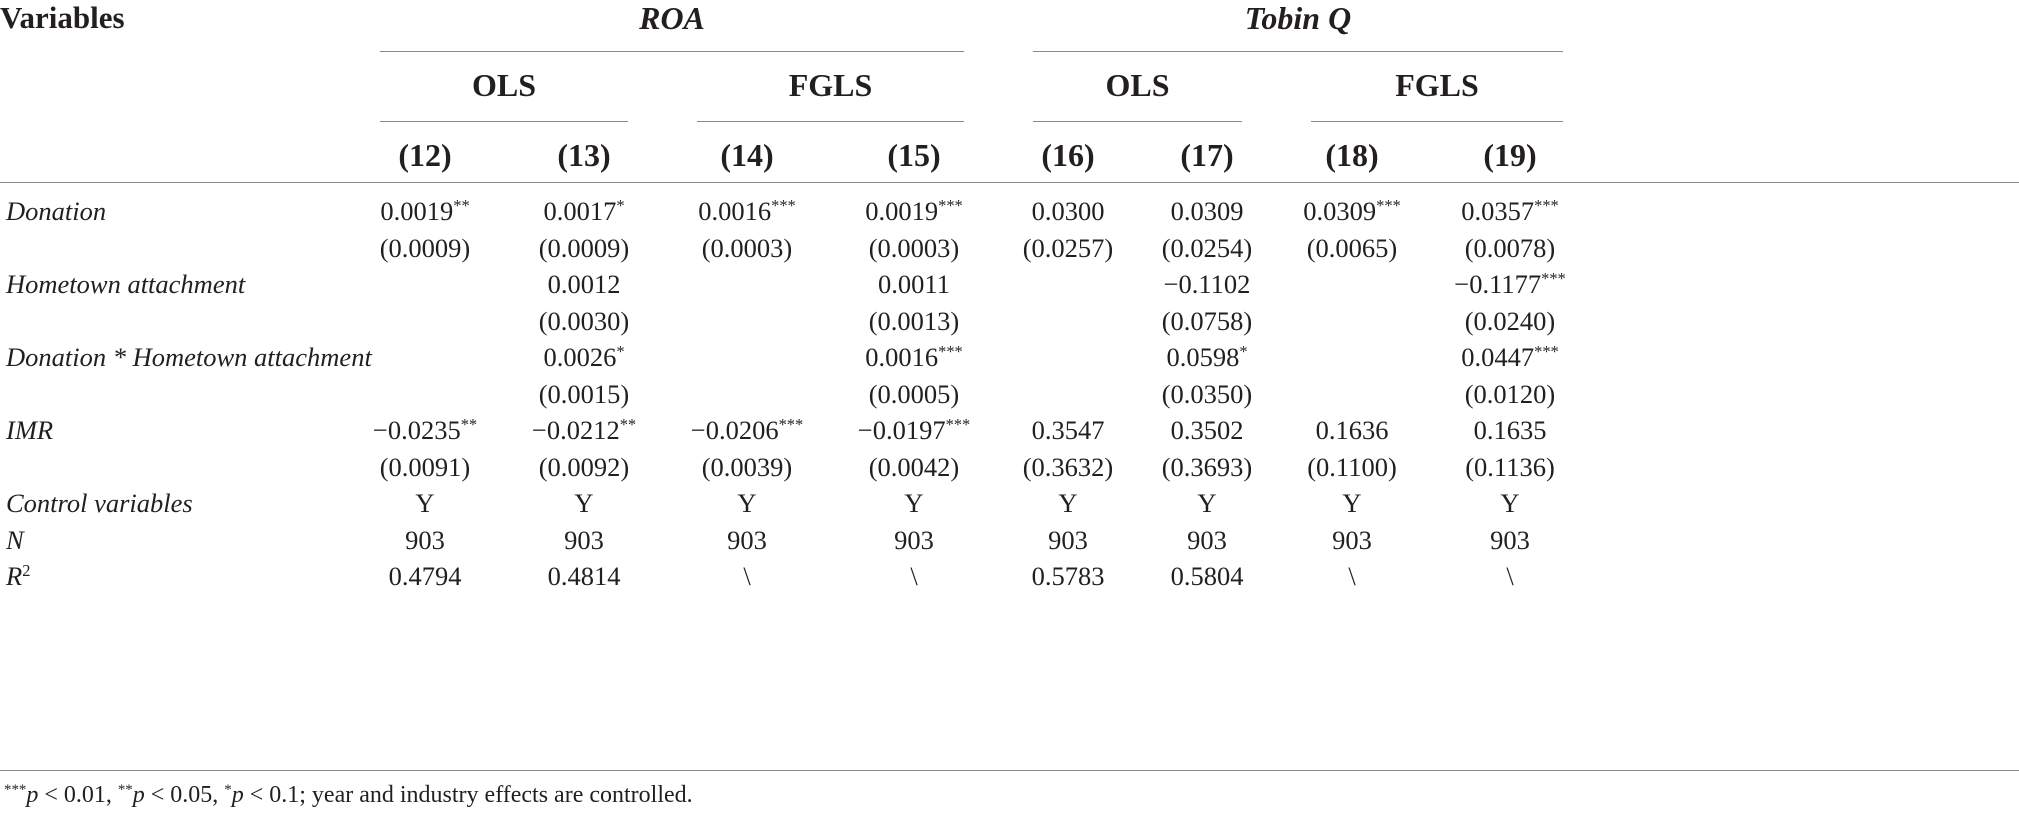 The height and width of the screenshot is (819, 2019). Describe the element at coordinates (747, 429) in the screenshot. I see `table-cell: −0.0206***` at that location.